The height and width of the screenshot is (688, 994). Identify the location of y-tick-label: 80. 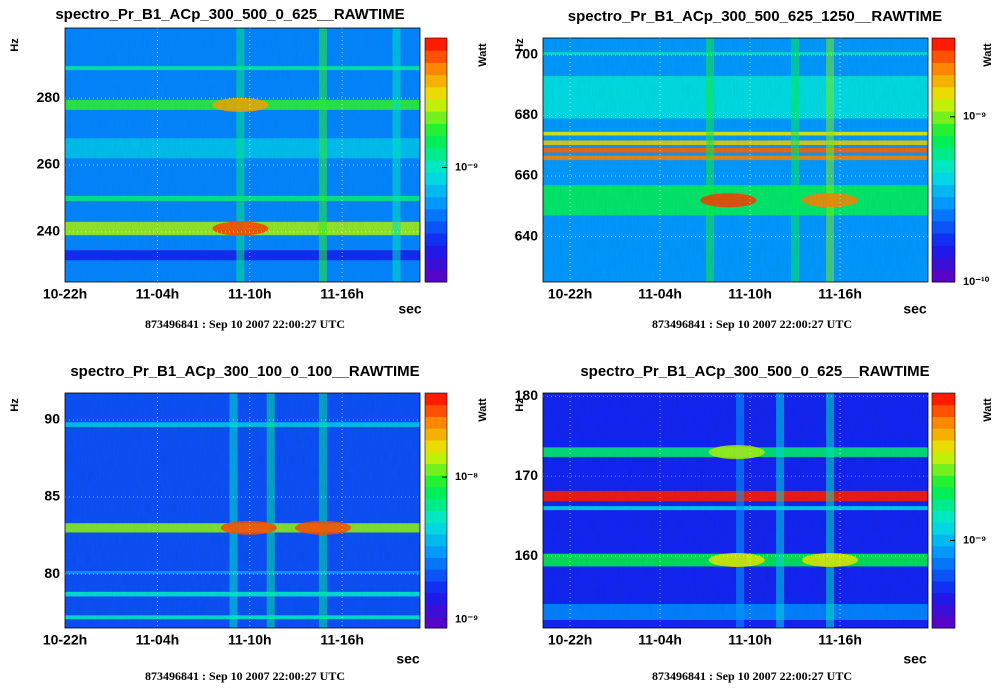
(52, 573).